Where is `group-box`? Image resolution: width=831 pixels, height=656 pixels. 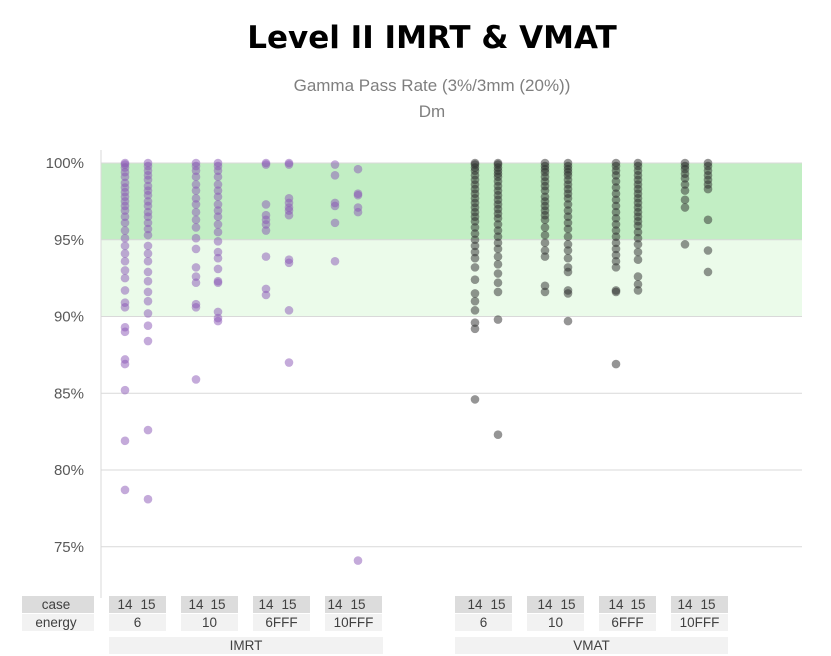 group-box is located at coordinates (591, 645).